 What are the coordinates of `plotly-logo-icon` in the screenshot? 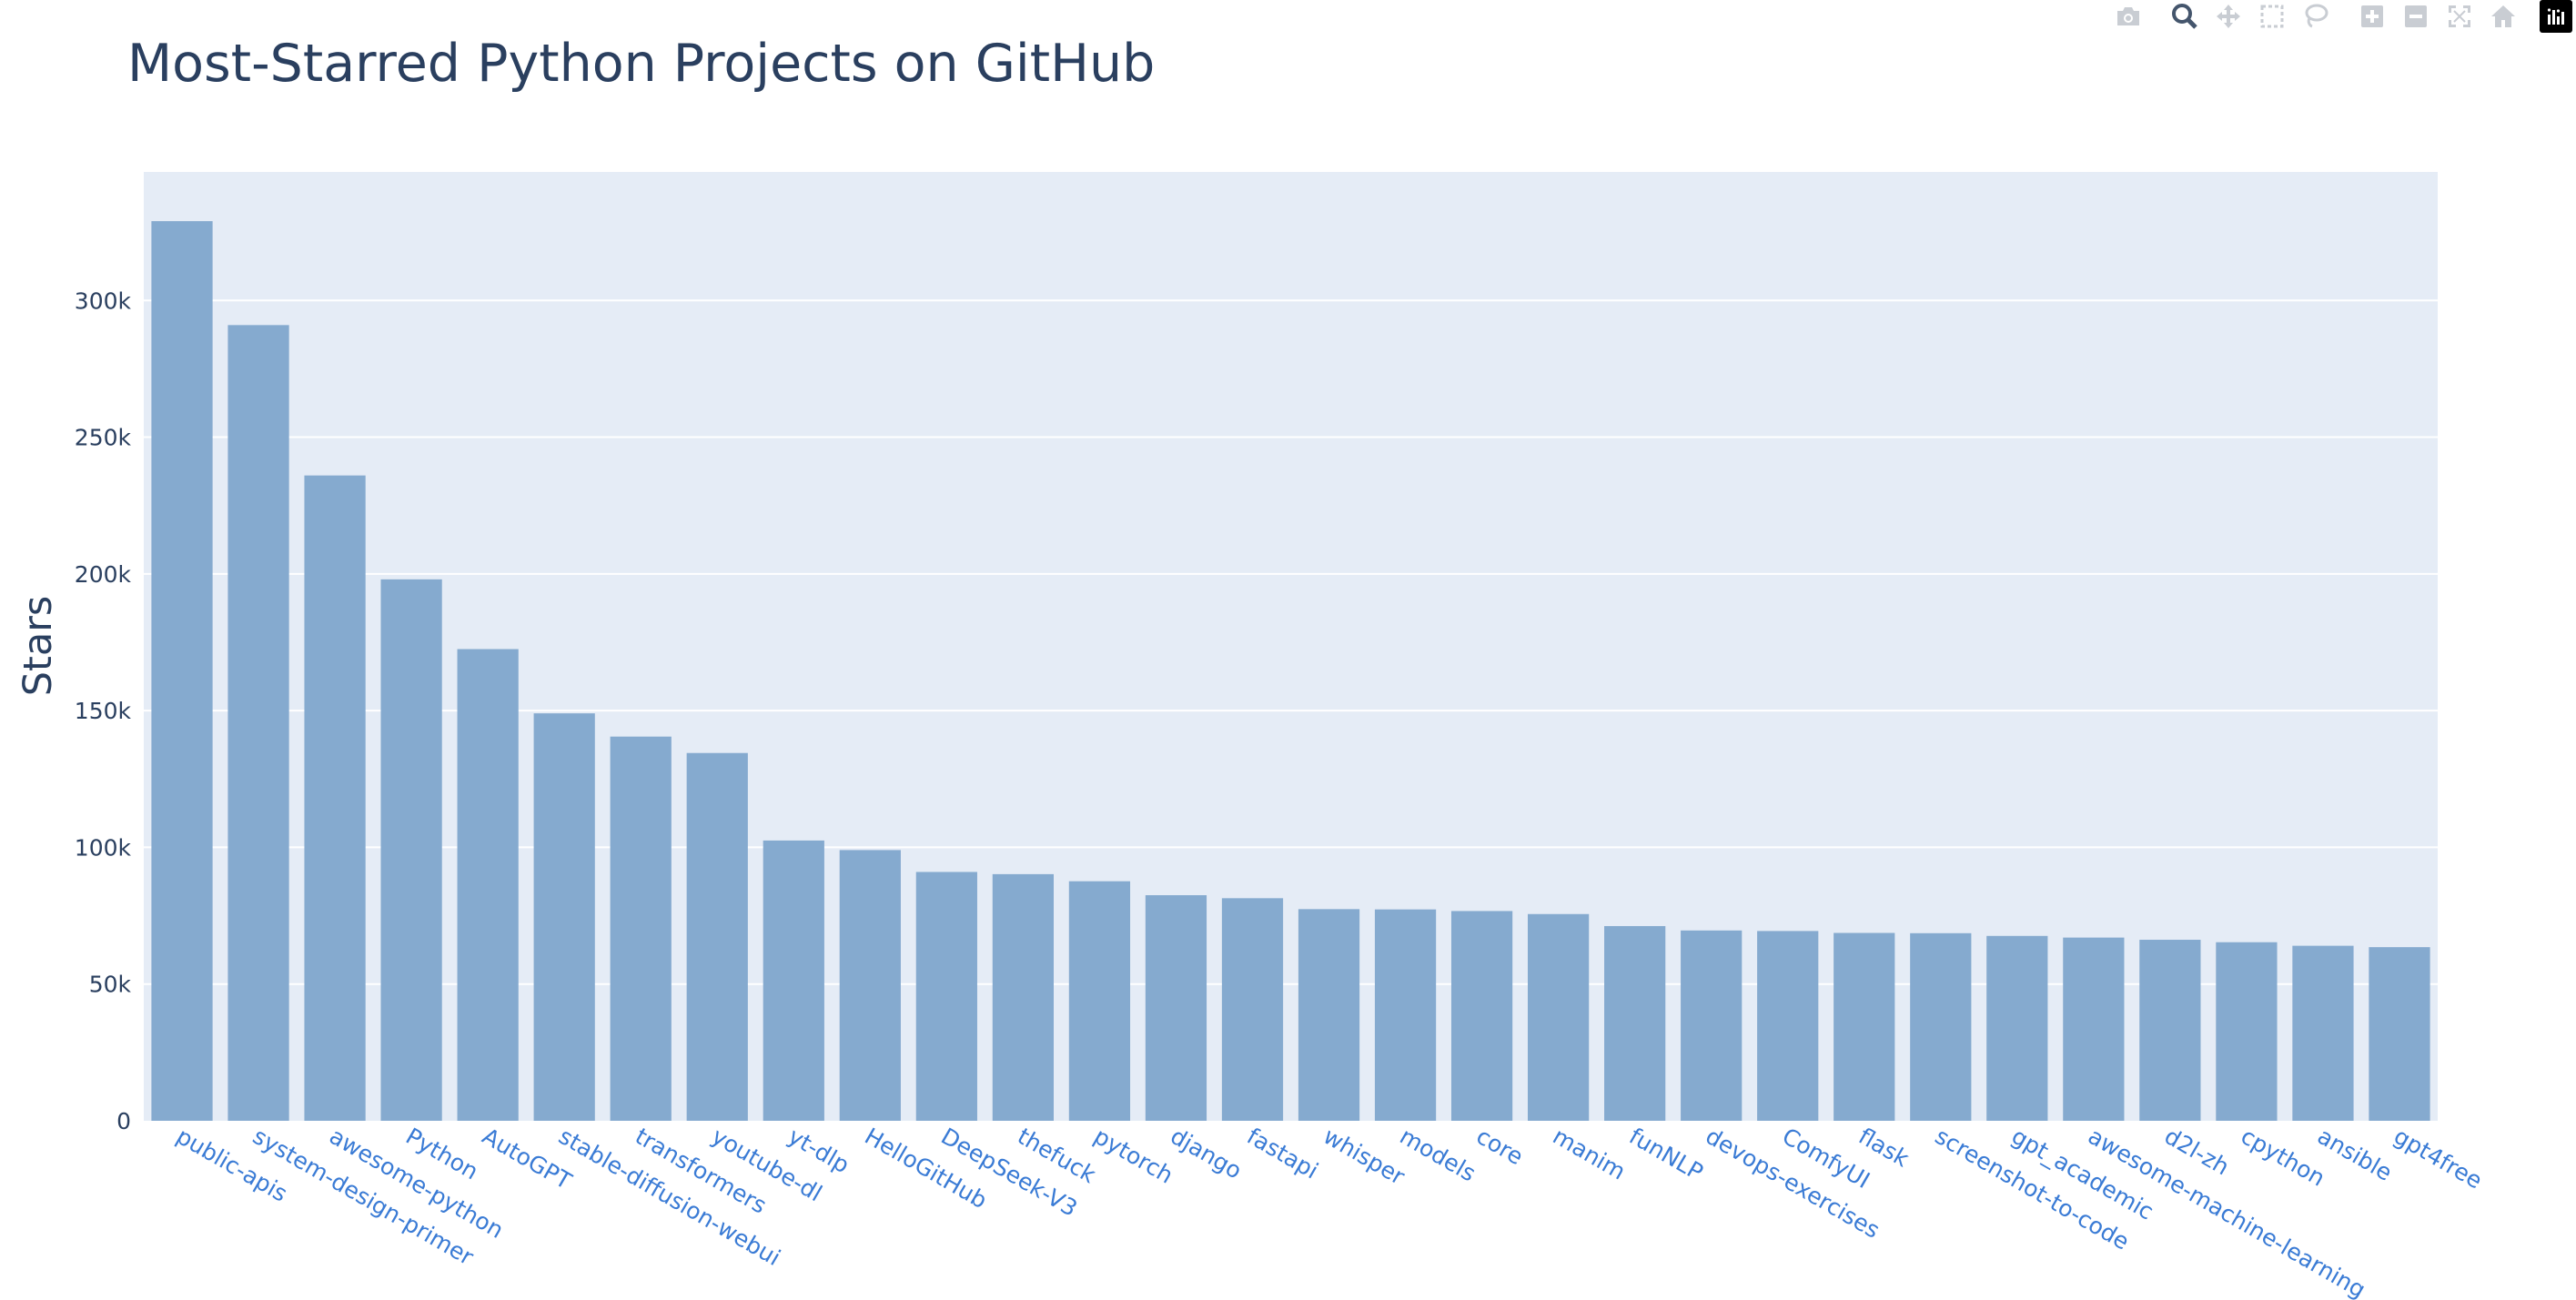 It's located at (2556, 16).